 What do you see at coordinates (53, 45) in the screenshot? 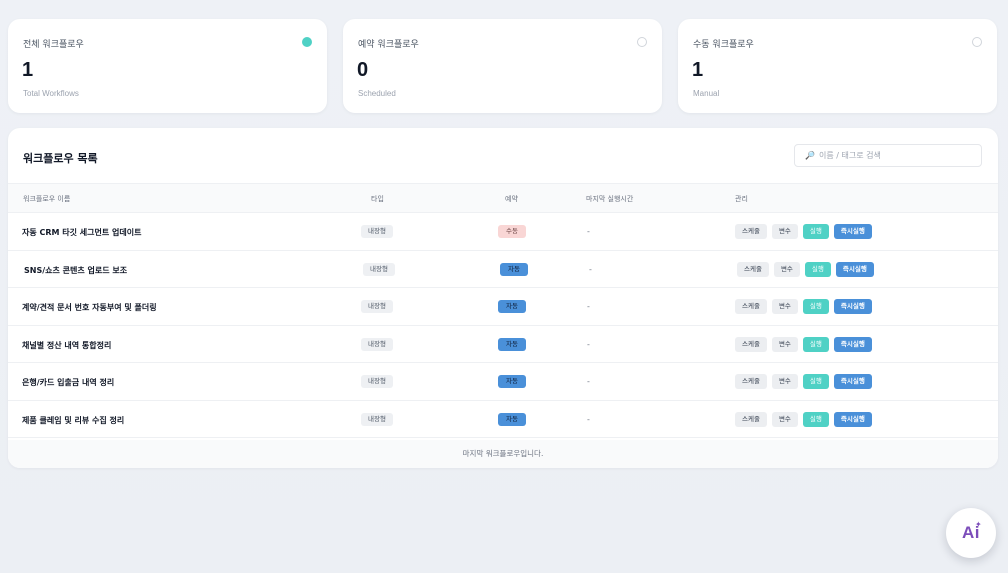
I see `stat-label: 전체 워크플로우` at bounding box center [53, 45].